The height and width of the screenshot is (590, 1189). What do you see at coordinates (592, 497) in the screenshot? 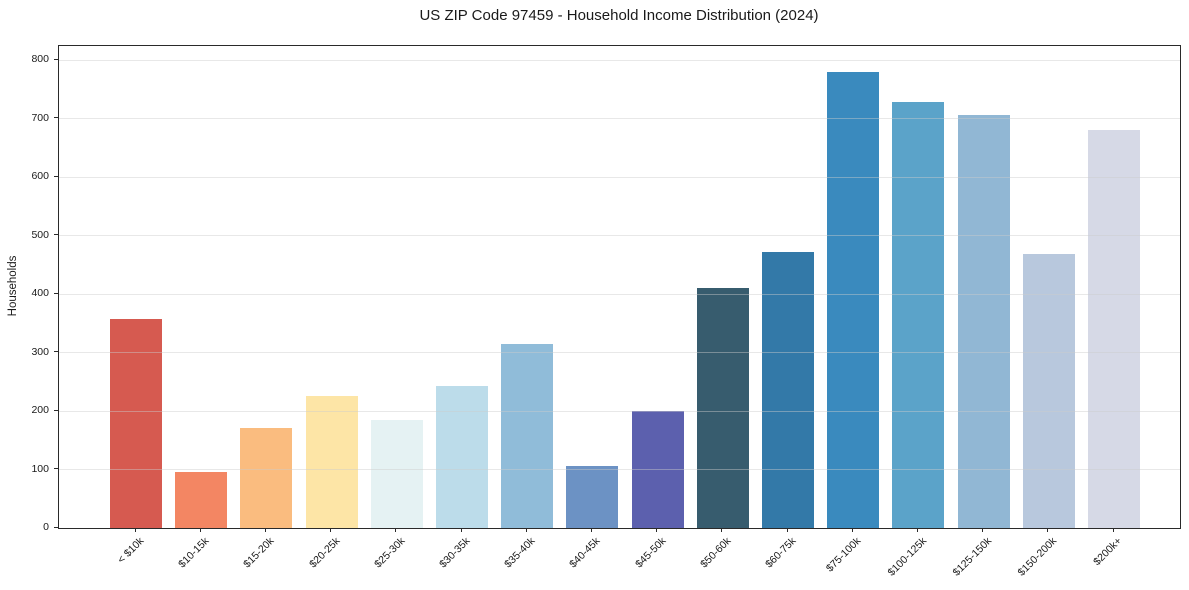
I see `bar-40-45k` at bounding box center [592, 497].